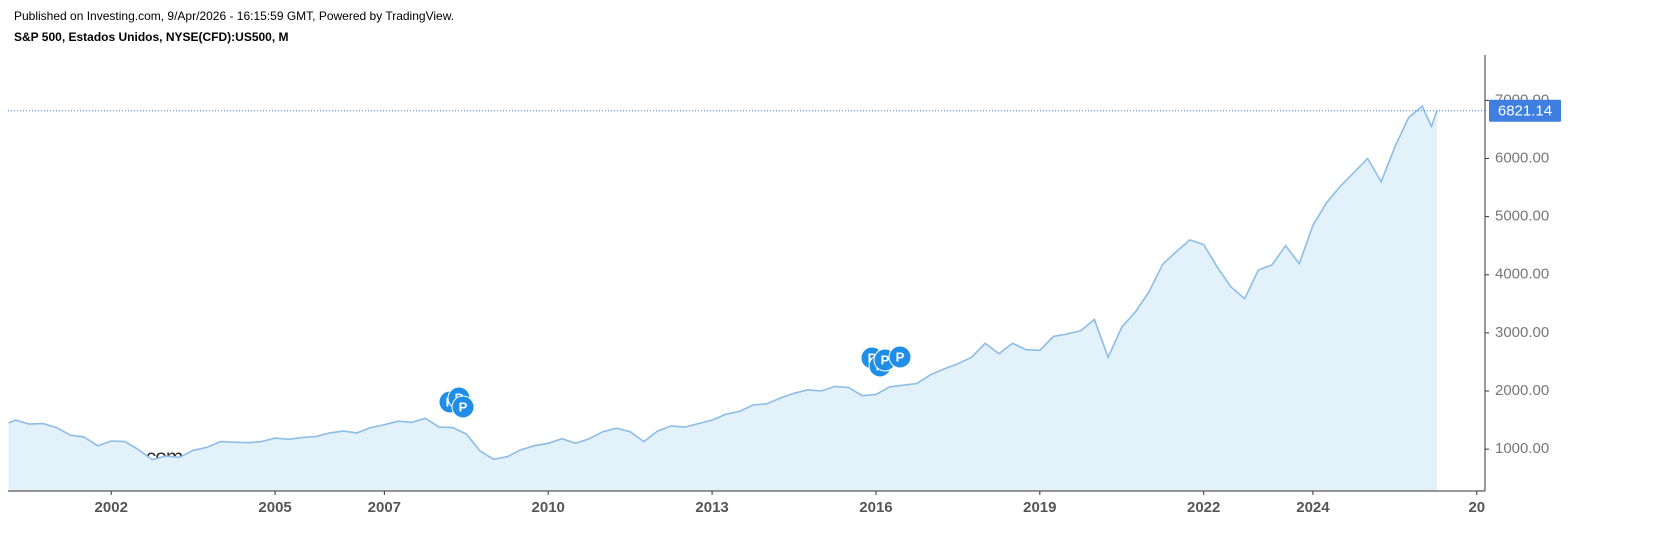 The width and height of the screenshot is (1659, 554). What do you see at coordinates (111, 507) in the screenshot?
I see `x-tick-label: 2002` at bounding box center [111, 507].